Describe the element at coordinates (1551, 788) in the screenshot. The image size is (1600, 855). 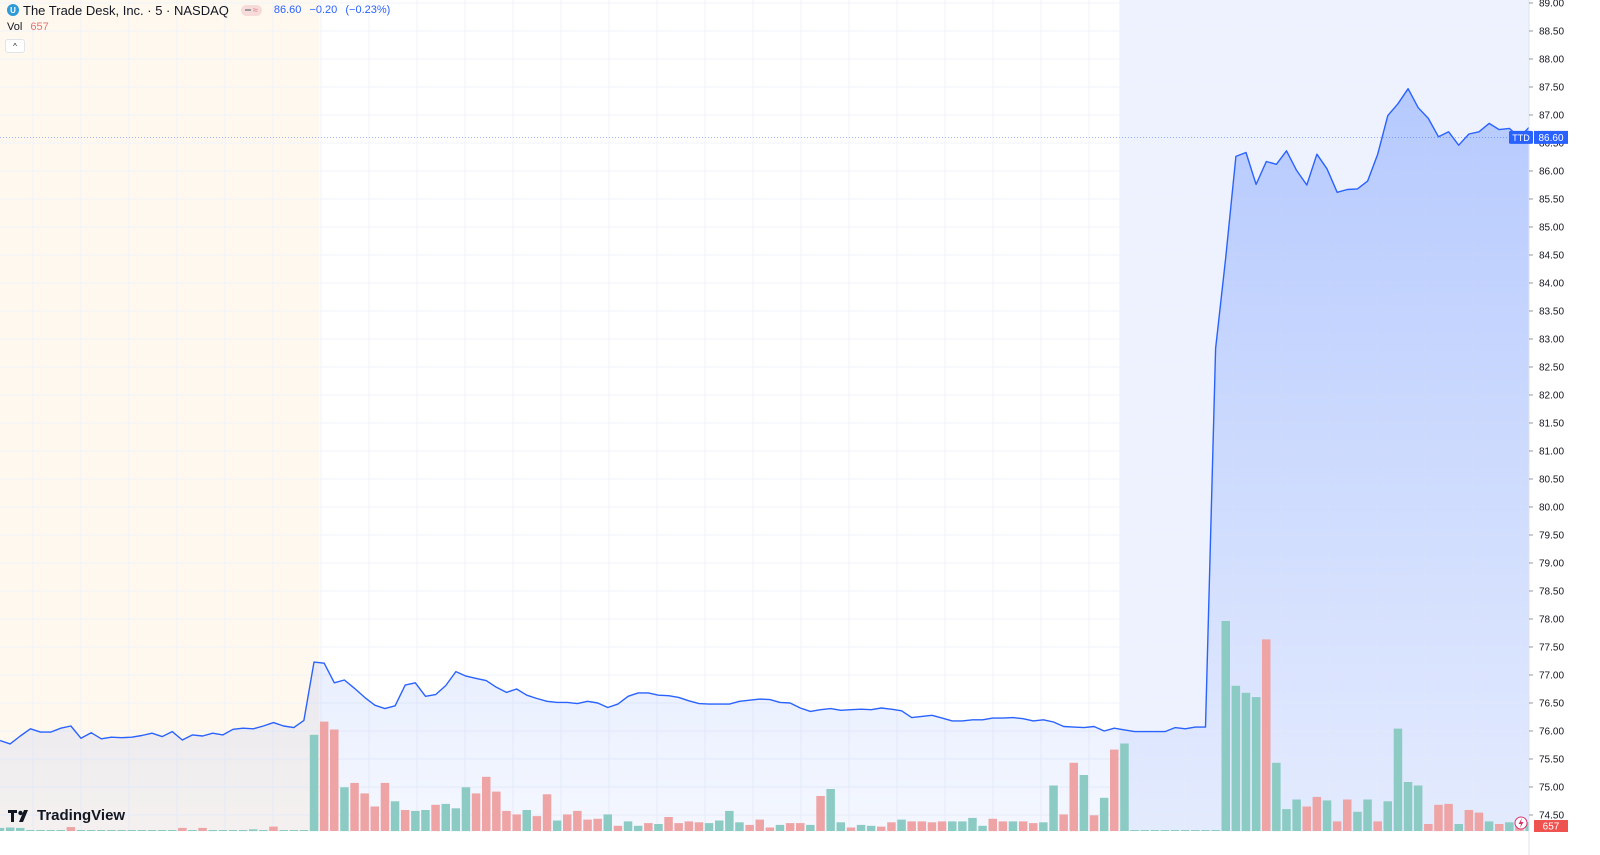
I see `y-tick-label: 75.00` at that location.